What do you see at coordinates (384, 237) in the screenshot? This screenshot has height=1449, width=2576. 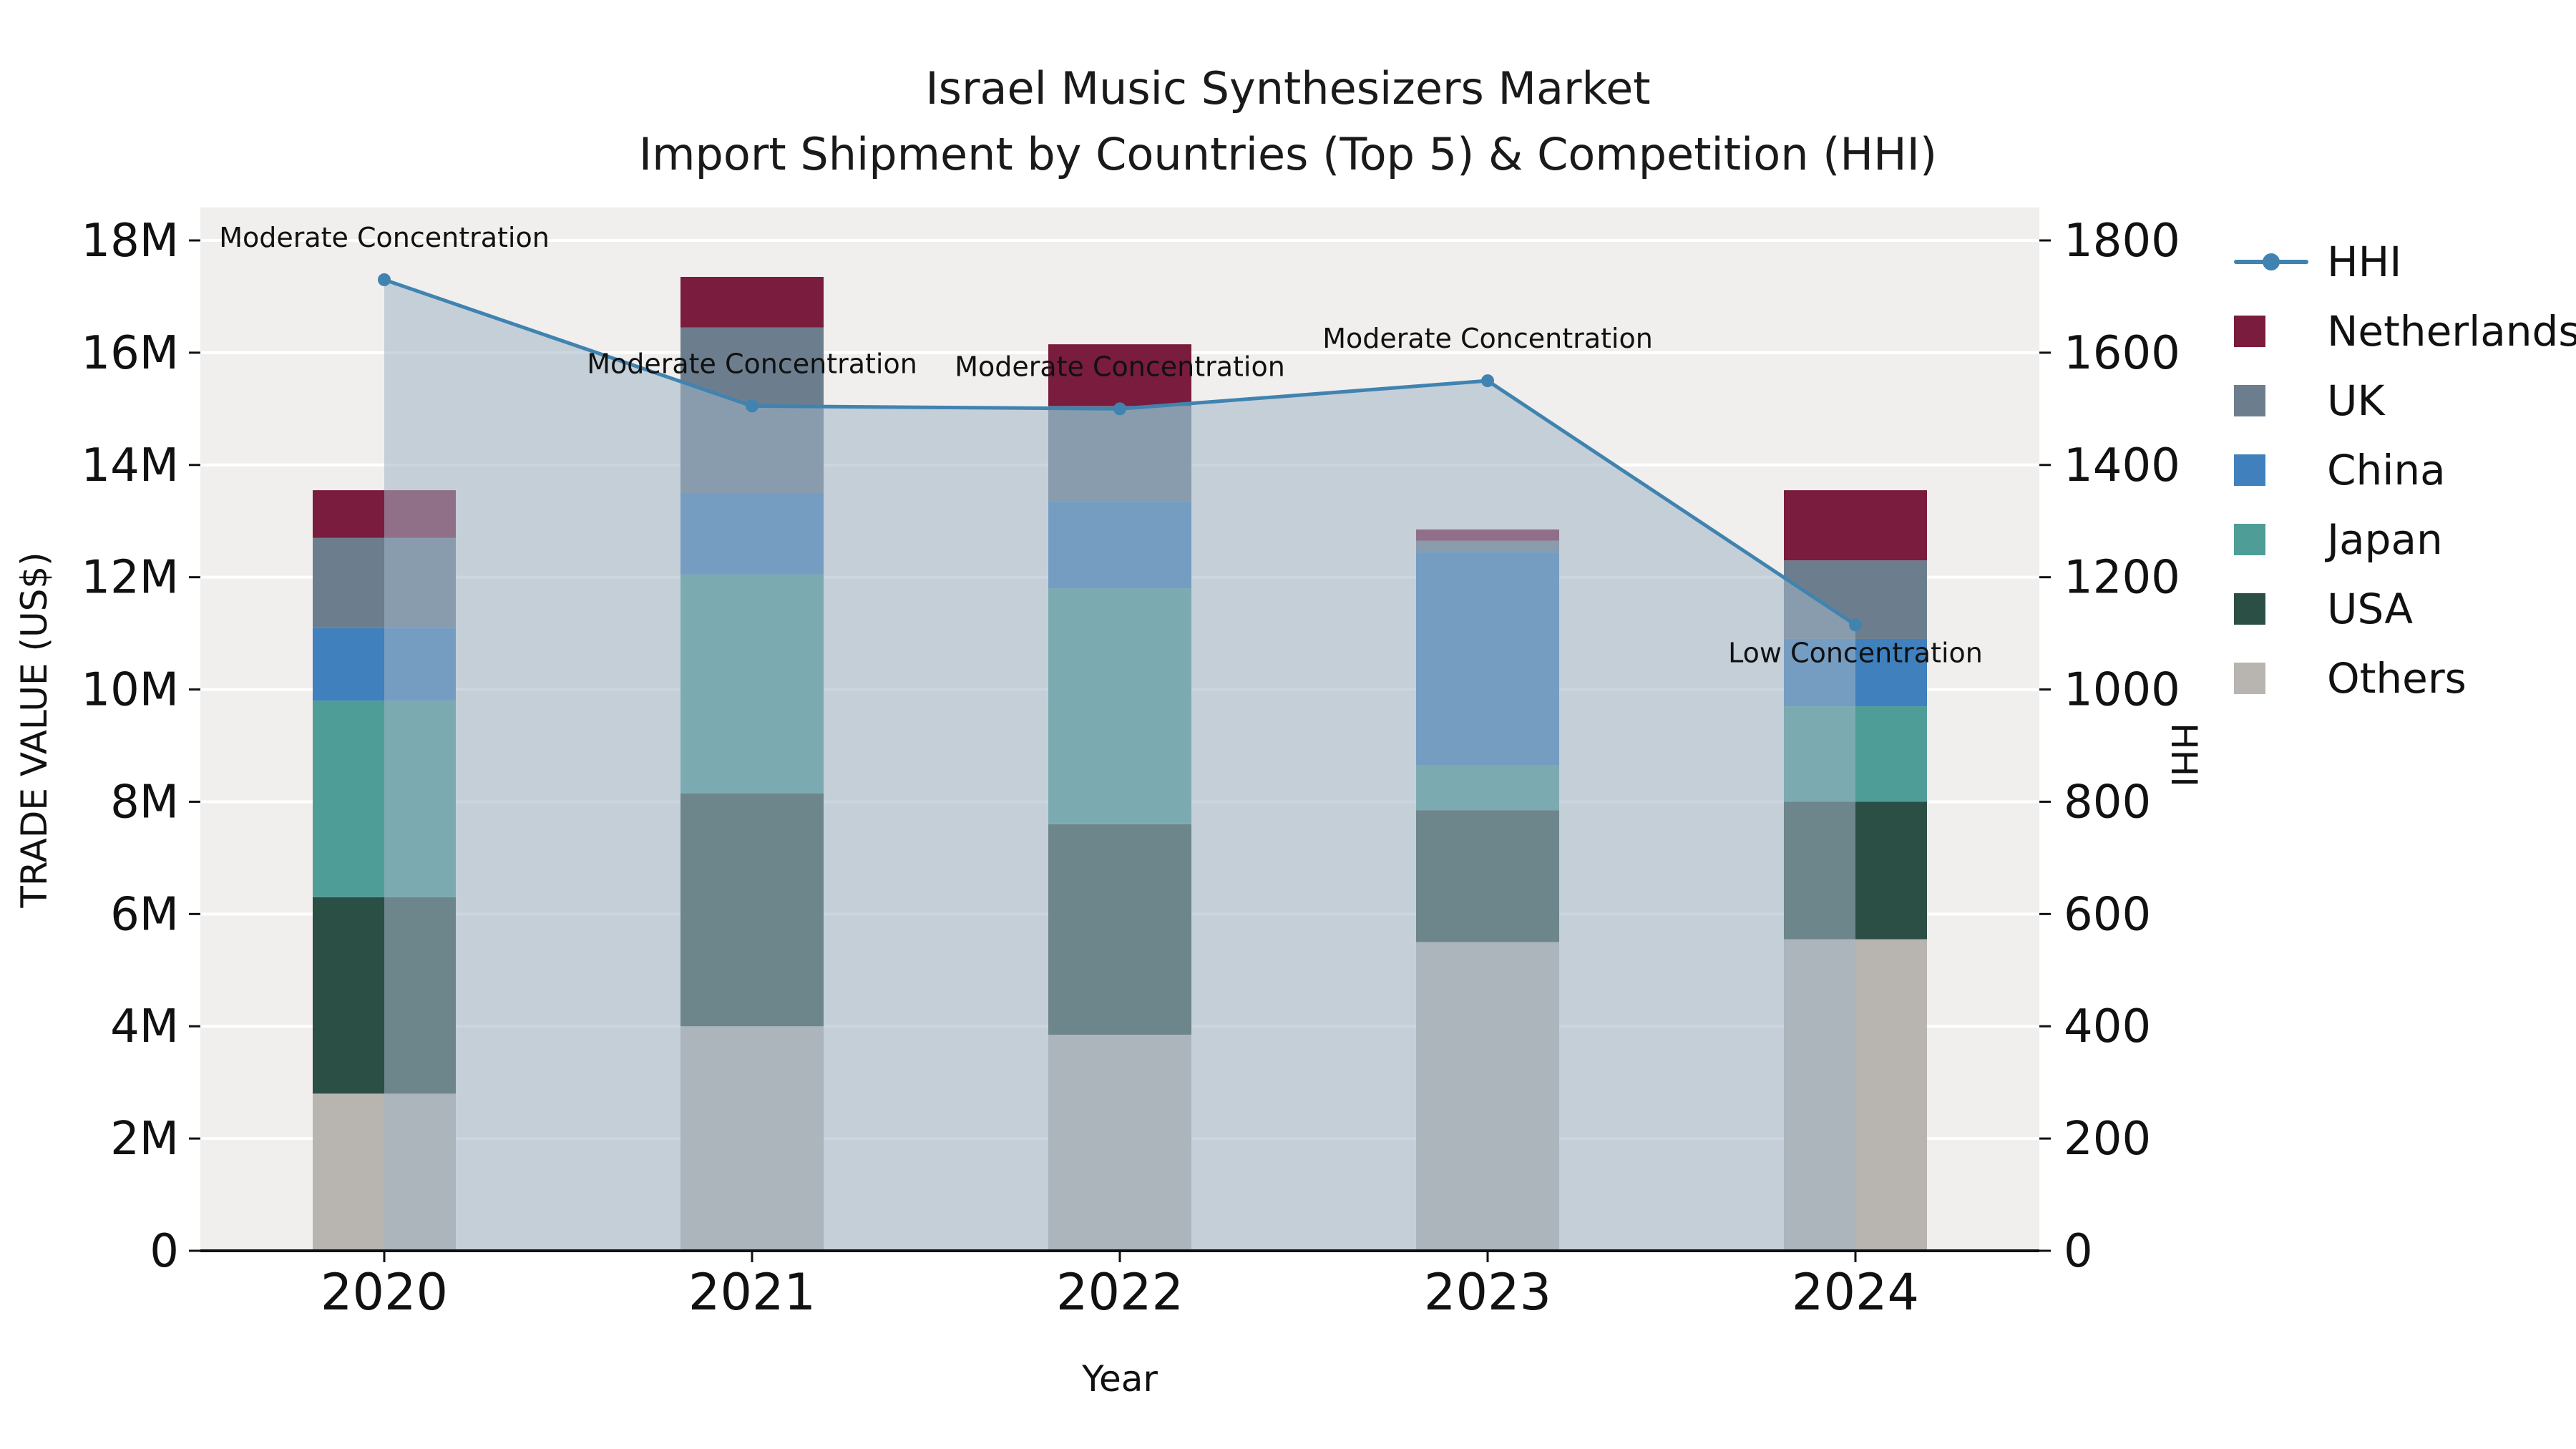 I see `annotation-2020: Moderate Concentration` at bounding box center [384, 237].